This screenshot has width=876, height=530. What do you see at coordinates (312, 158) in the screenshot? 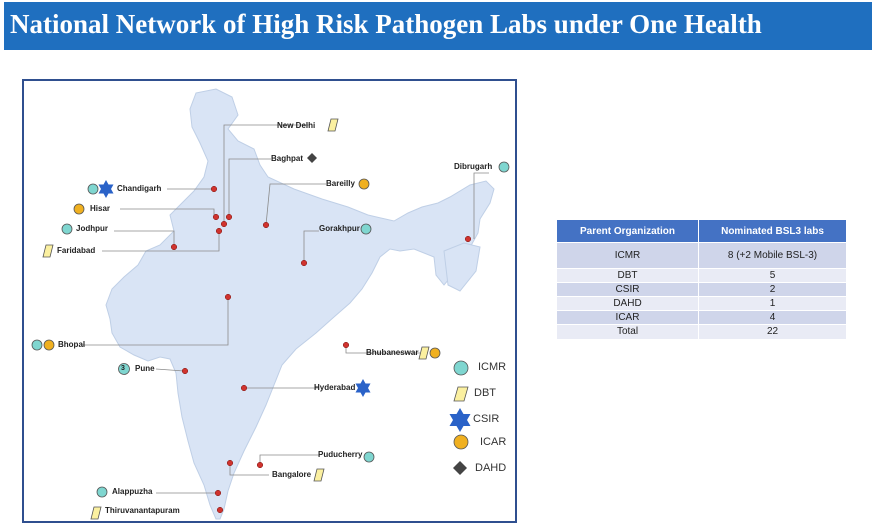
I see `dahd-marker-baghpat` at bounding box center [312, 158].